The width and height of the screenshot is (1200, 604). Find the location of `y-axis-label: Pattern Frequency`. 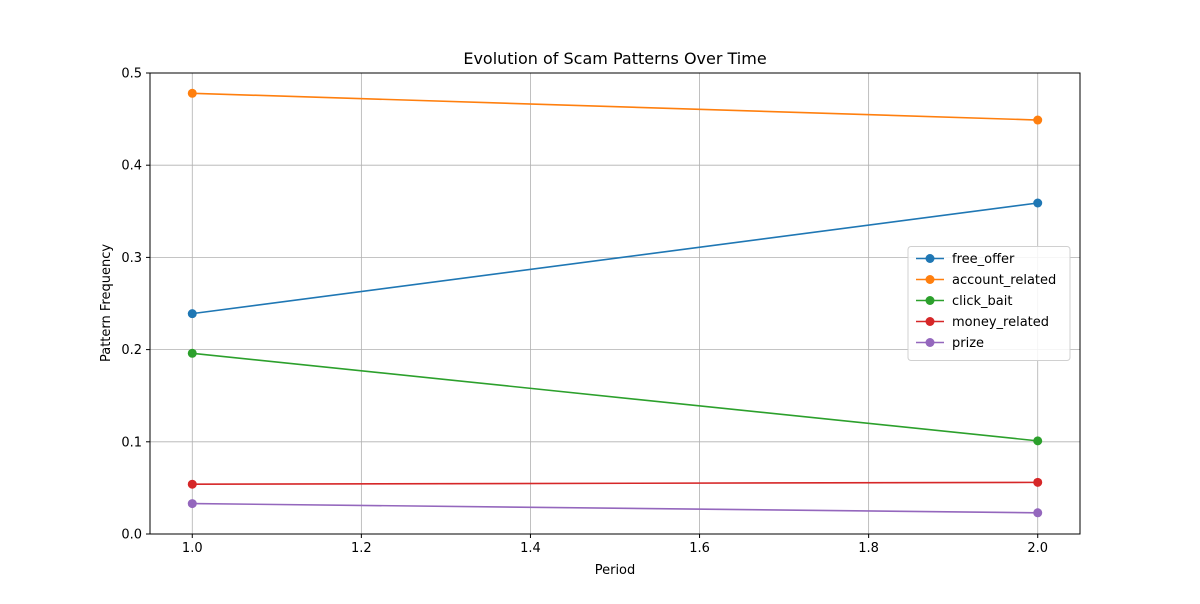

y-axis-label: Pattern Frequency is located at coordinates (106, 303).